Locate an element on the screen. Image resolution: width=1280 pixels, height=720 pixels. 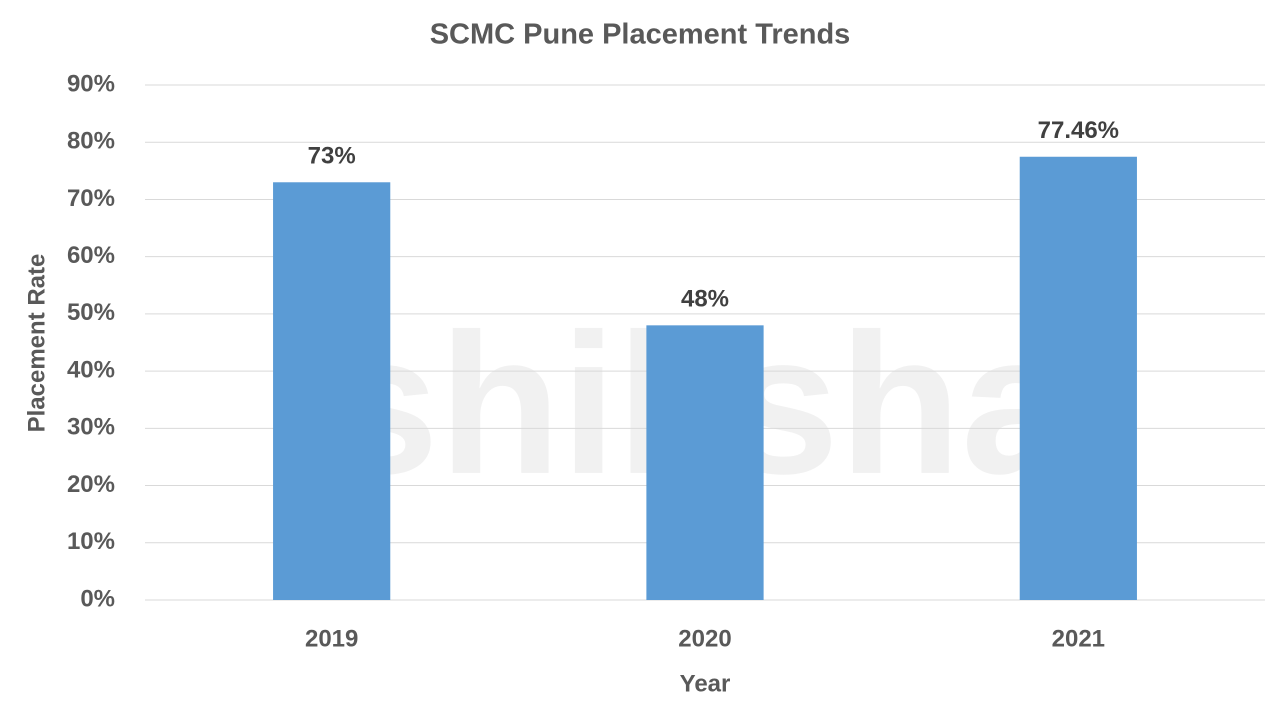
y-tick-label: 0% is located at coordinates (97, 598).